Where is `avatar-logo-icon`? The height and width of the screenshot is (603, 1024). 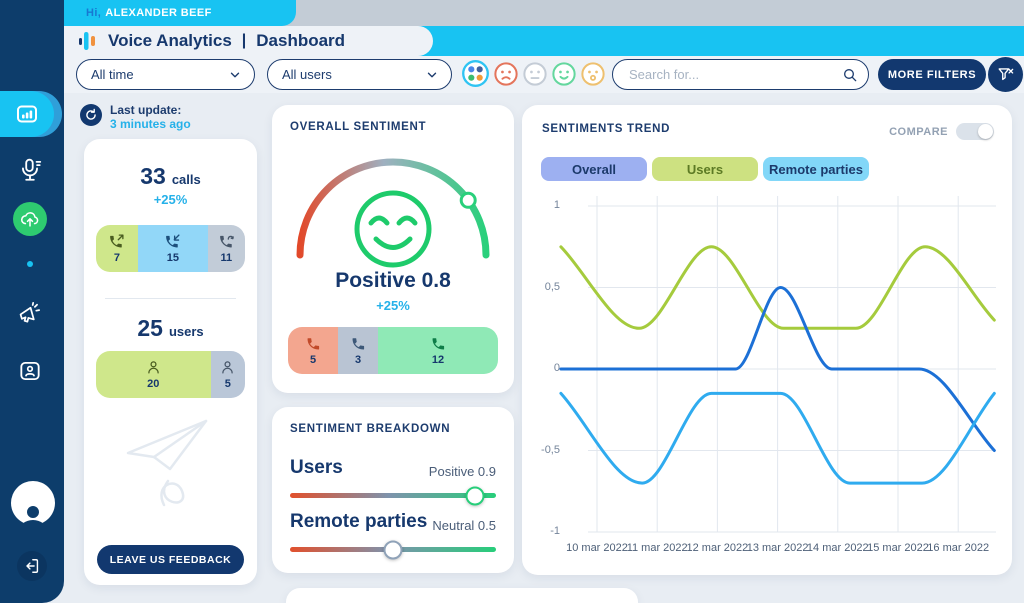 avatar-logo-icon is located at coordinates (33, 503).